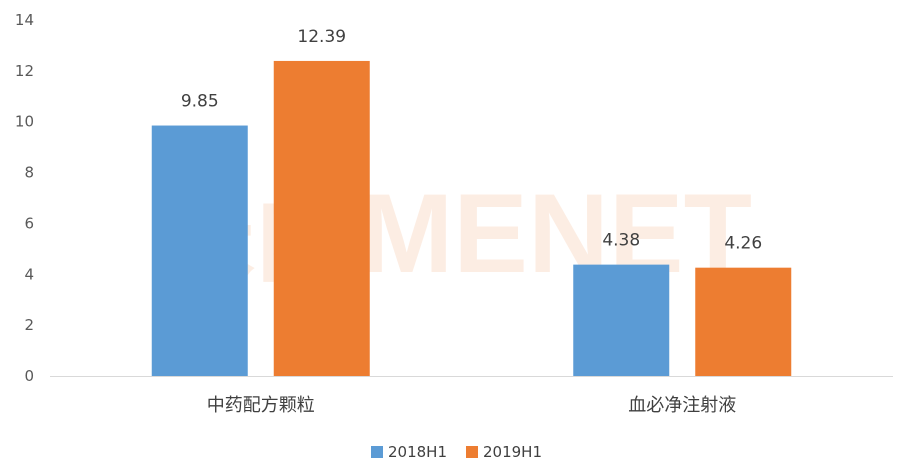 The width and height of the screenshot is (910, 473). Describe the element at coordinates (472, 405) in the screenshot. I see `x-axis: 中药配方颗粒 血必净注射液` at that location.